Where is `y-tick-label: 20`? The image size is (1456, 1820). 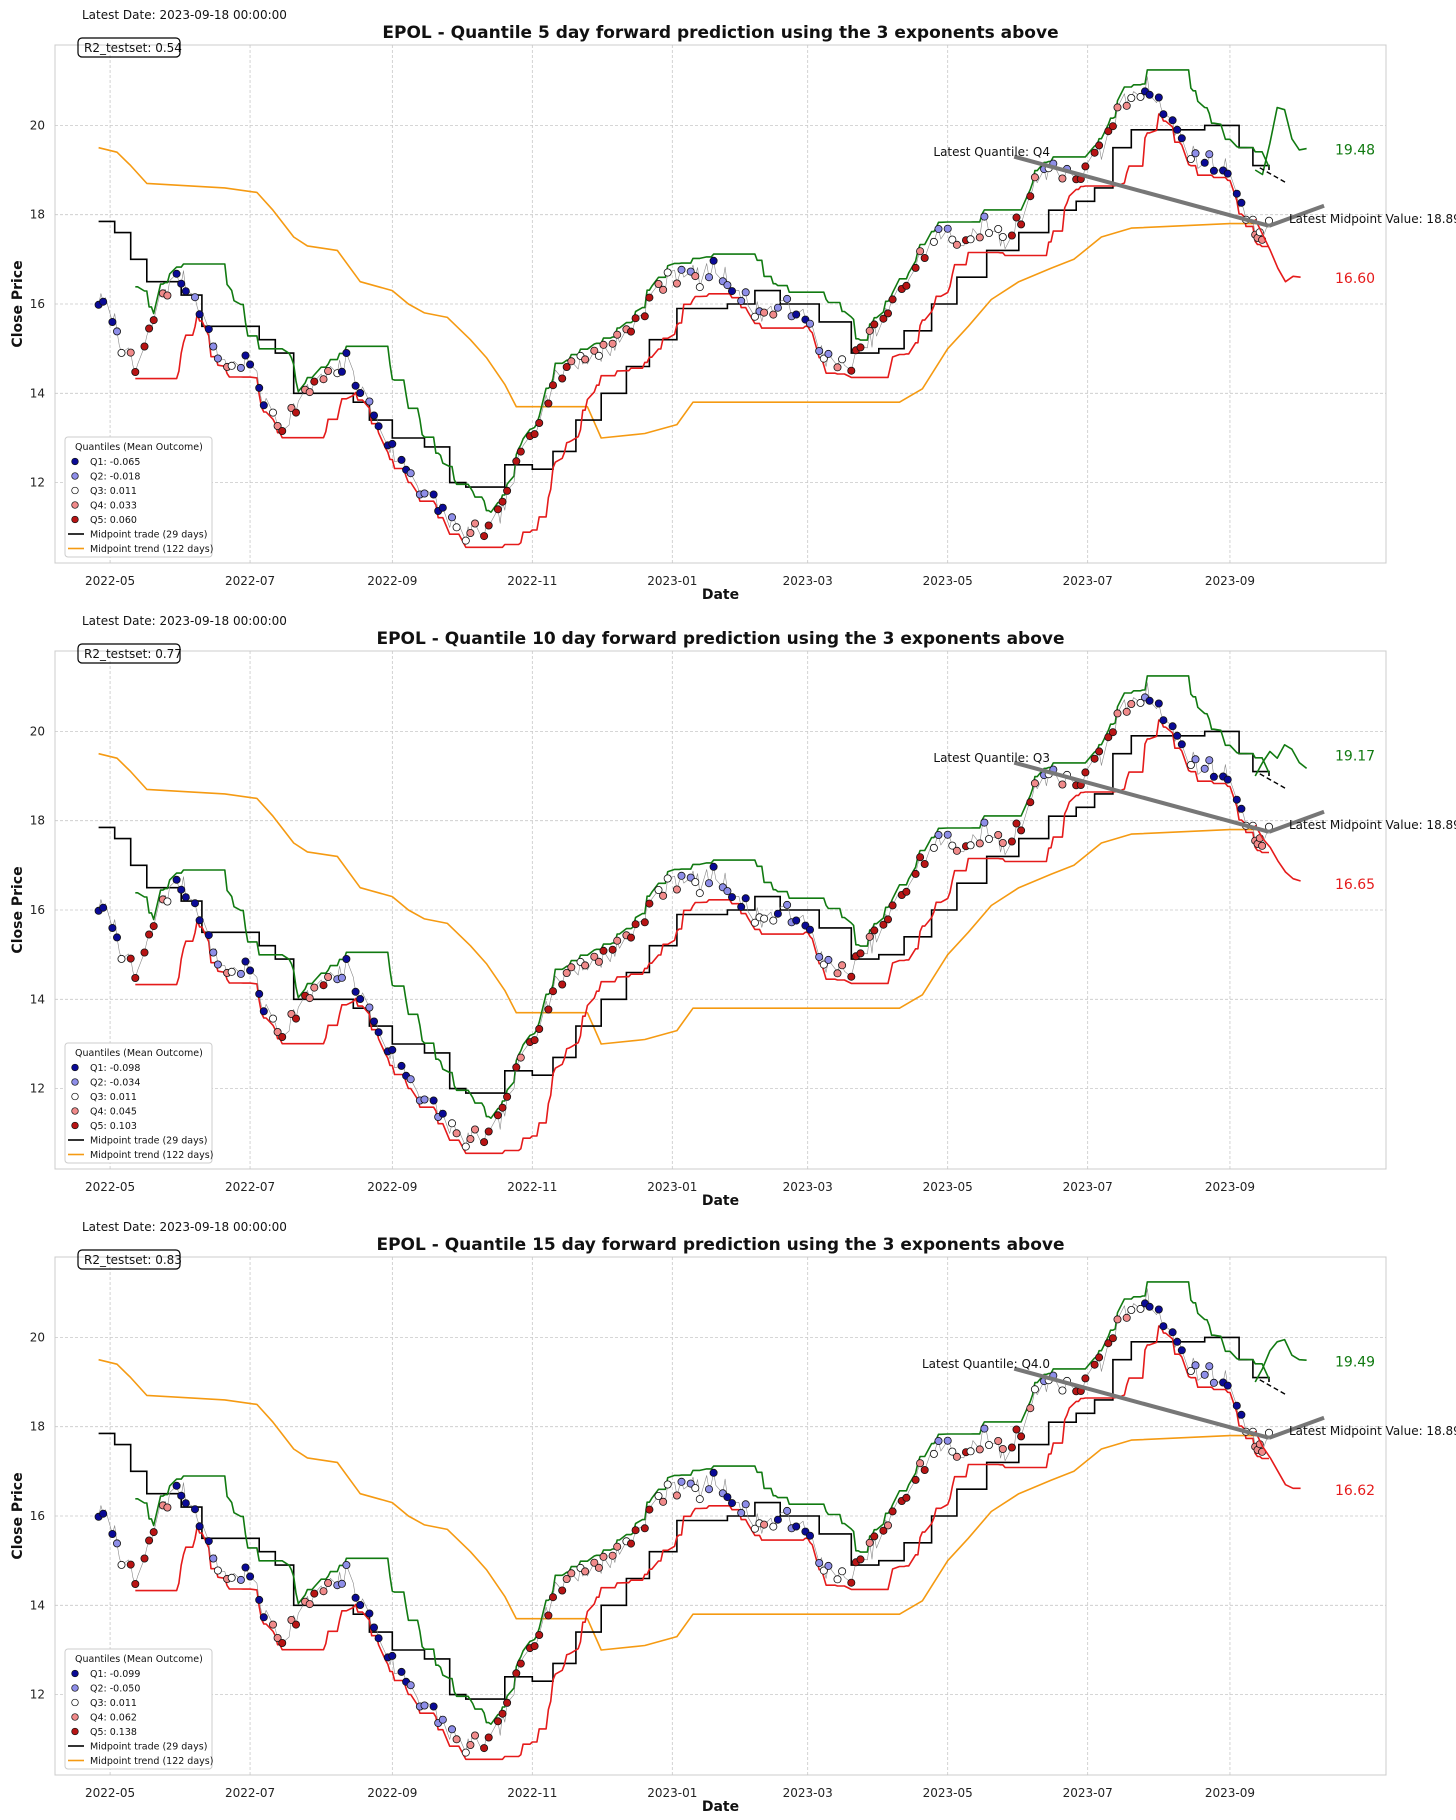 y-tick-label: 20 is located at coordinates (37, 1337).